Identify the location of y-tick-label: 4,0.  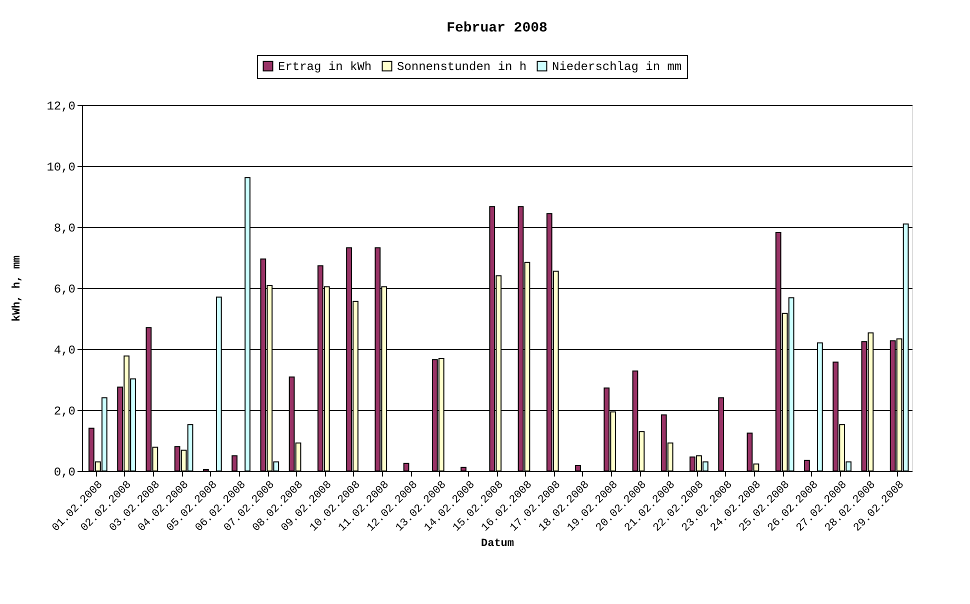
(65, 351).